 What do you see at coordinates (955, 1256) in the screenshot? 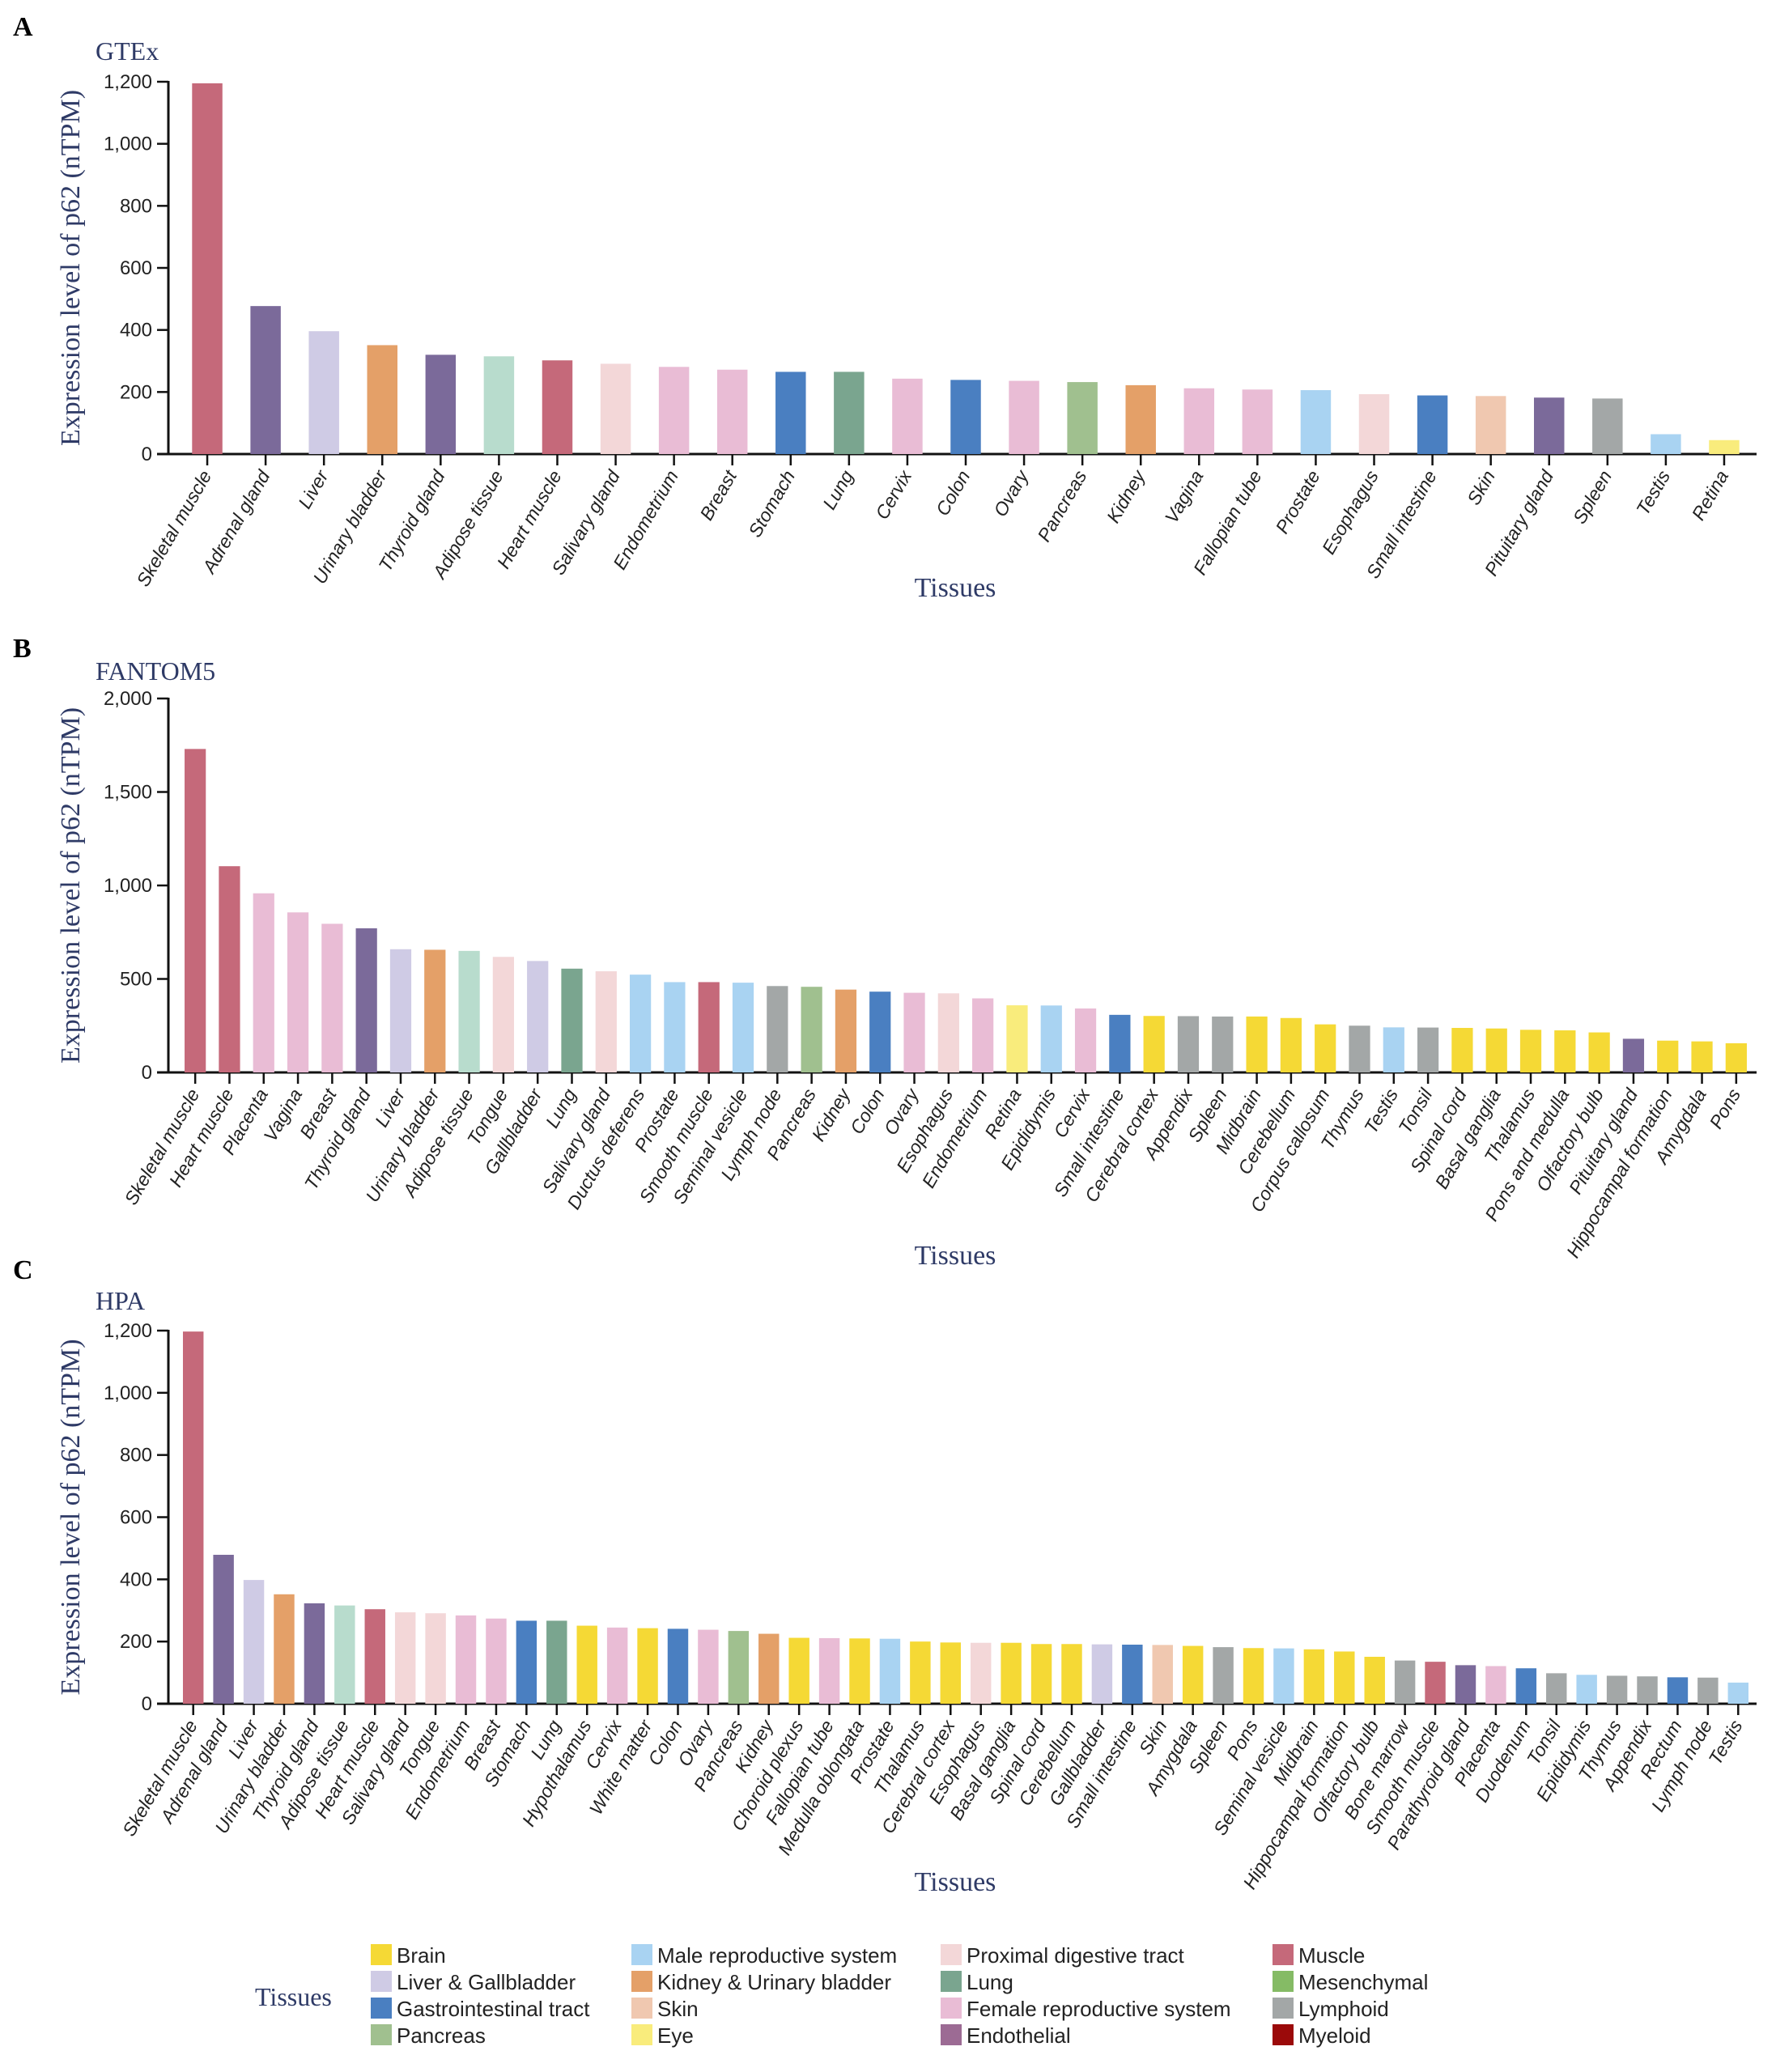
I see `x-axis-label: Tissues` at bounding box center [955, 1256].